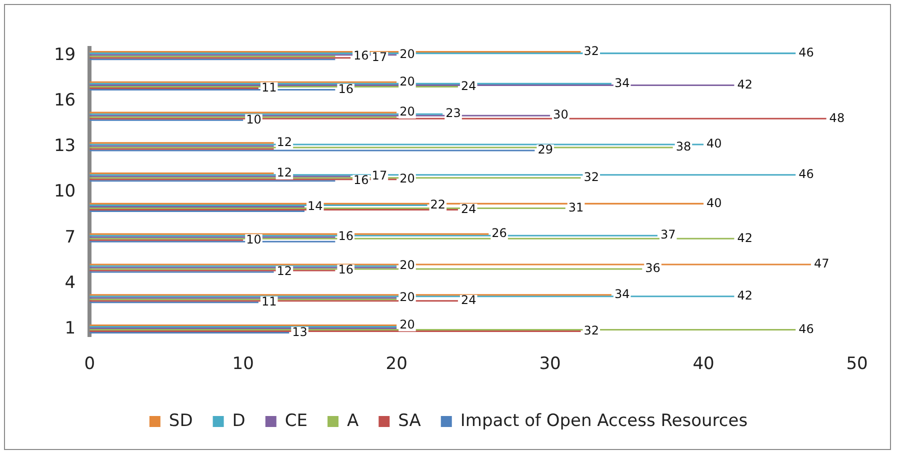  Describe the element at coordinates (545, 149) in the screenshot. I see `data-label: 29` at that location.